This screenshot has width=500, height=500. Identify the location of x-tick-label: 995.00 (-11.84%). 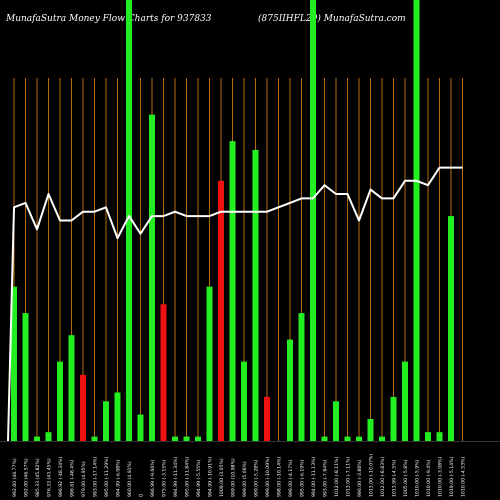
(188, 477).